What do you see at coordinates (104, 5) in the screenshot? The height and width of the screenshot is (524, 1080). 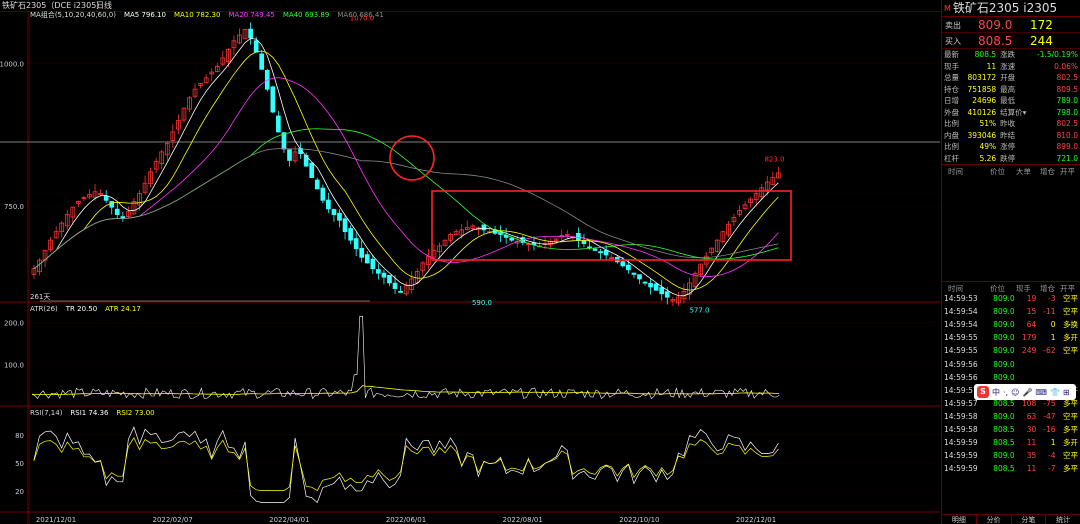 I see `period-selector: 日线` at bounding box center [104, 5].